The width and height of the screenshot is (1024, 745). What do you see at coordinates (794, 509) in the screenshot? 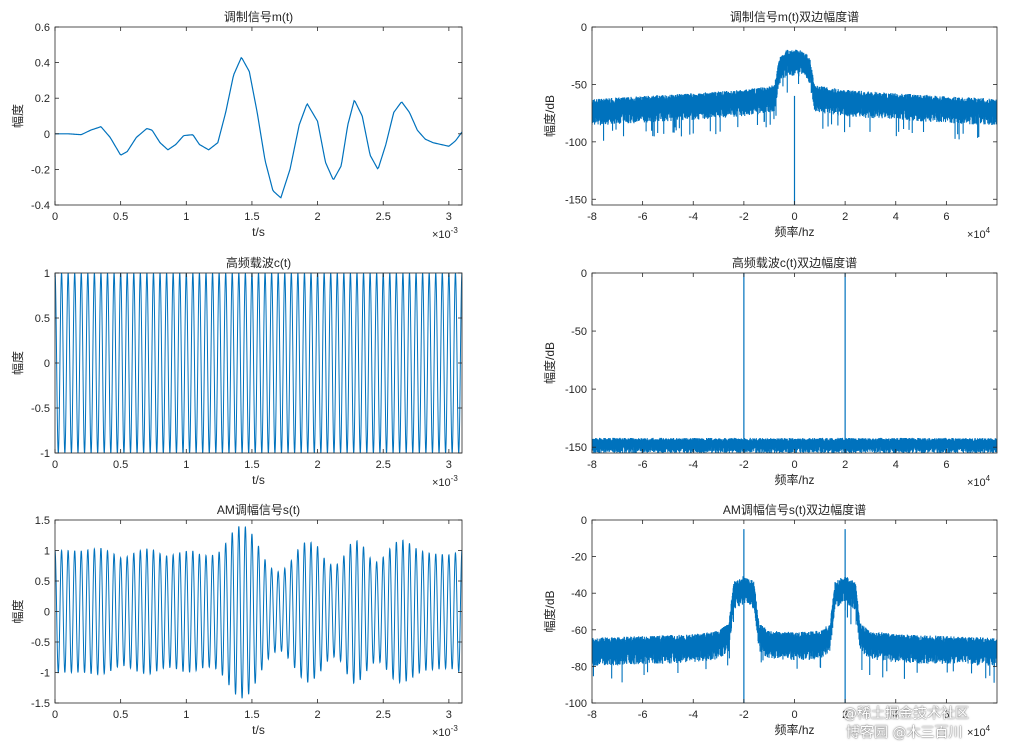
I see `chart-title: AM调幅信号s(t)双边幅度谱` at bounding box center [794, 509].